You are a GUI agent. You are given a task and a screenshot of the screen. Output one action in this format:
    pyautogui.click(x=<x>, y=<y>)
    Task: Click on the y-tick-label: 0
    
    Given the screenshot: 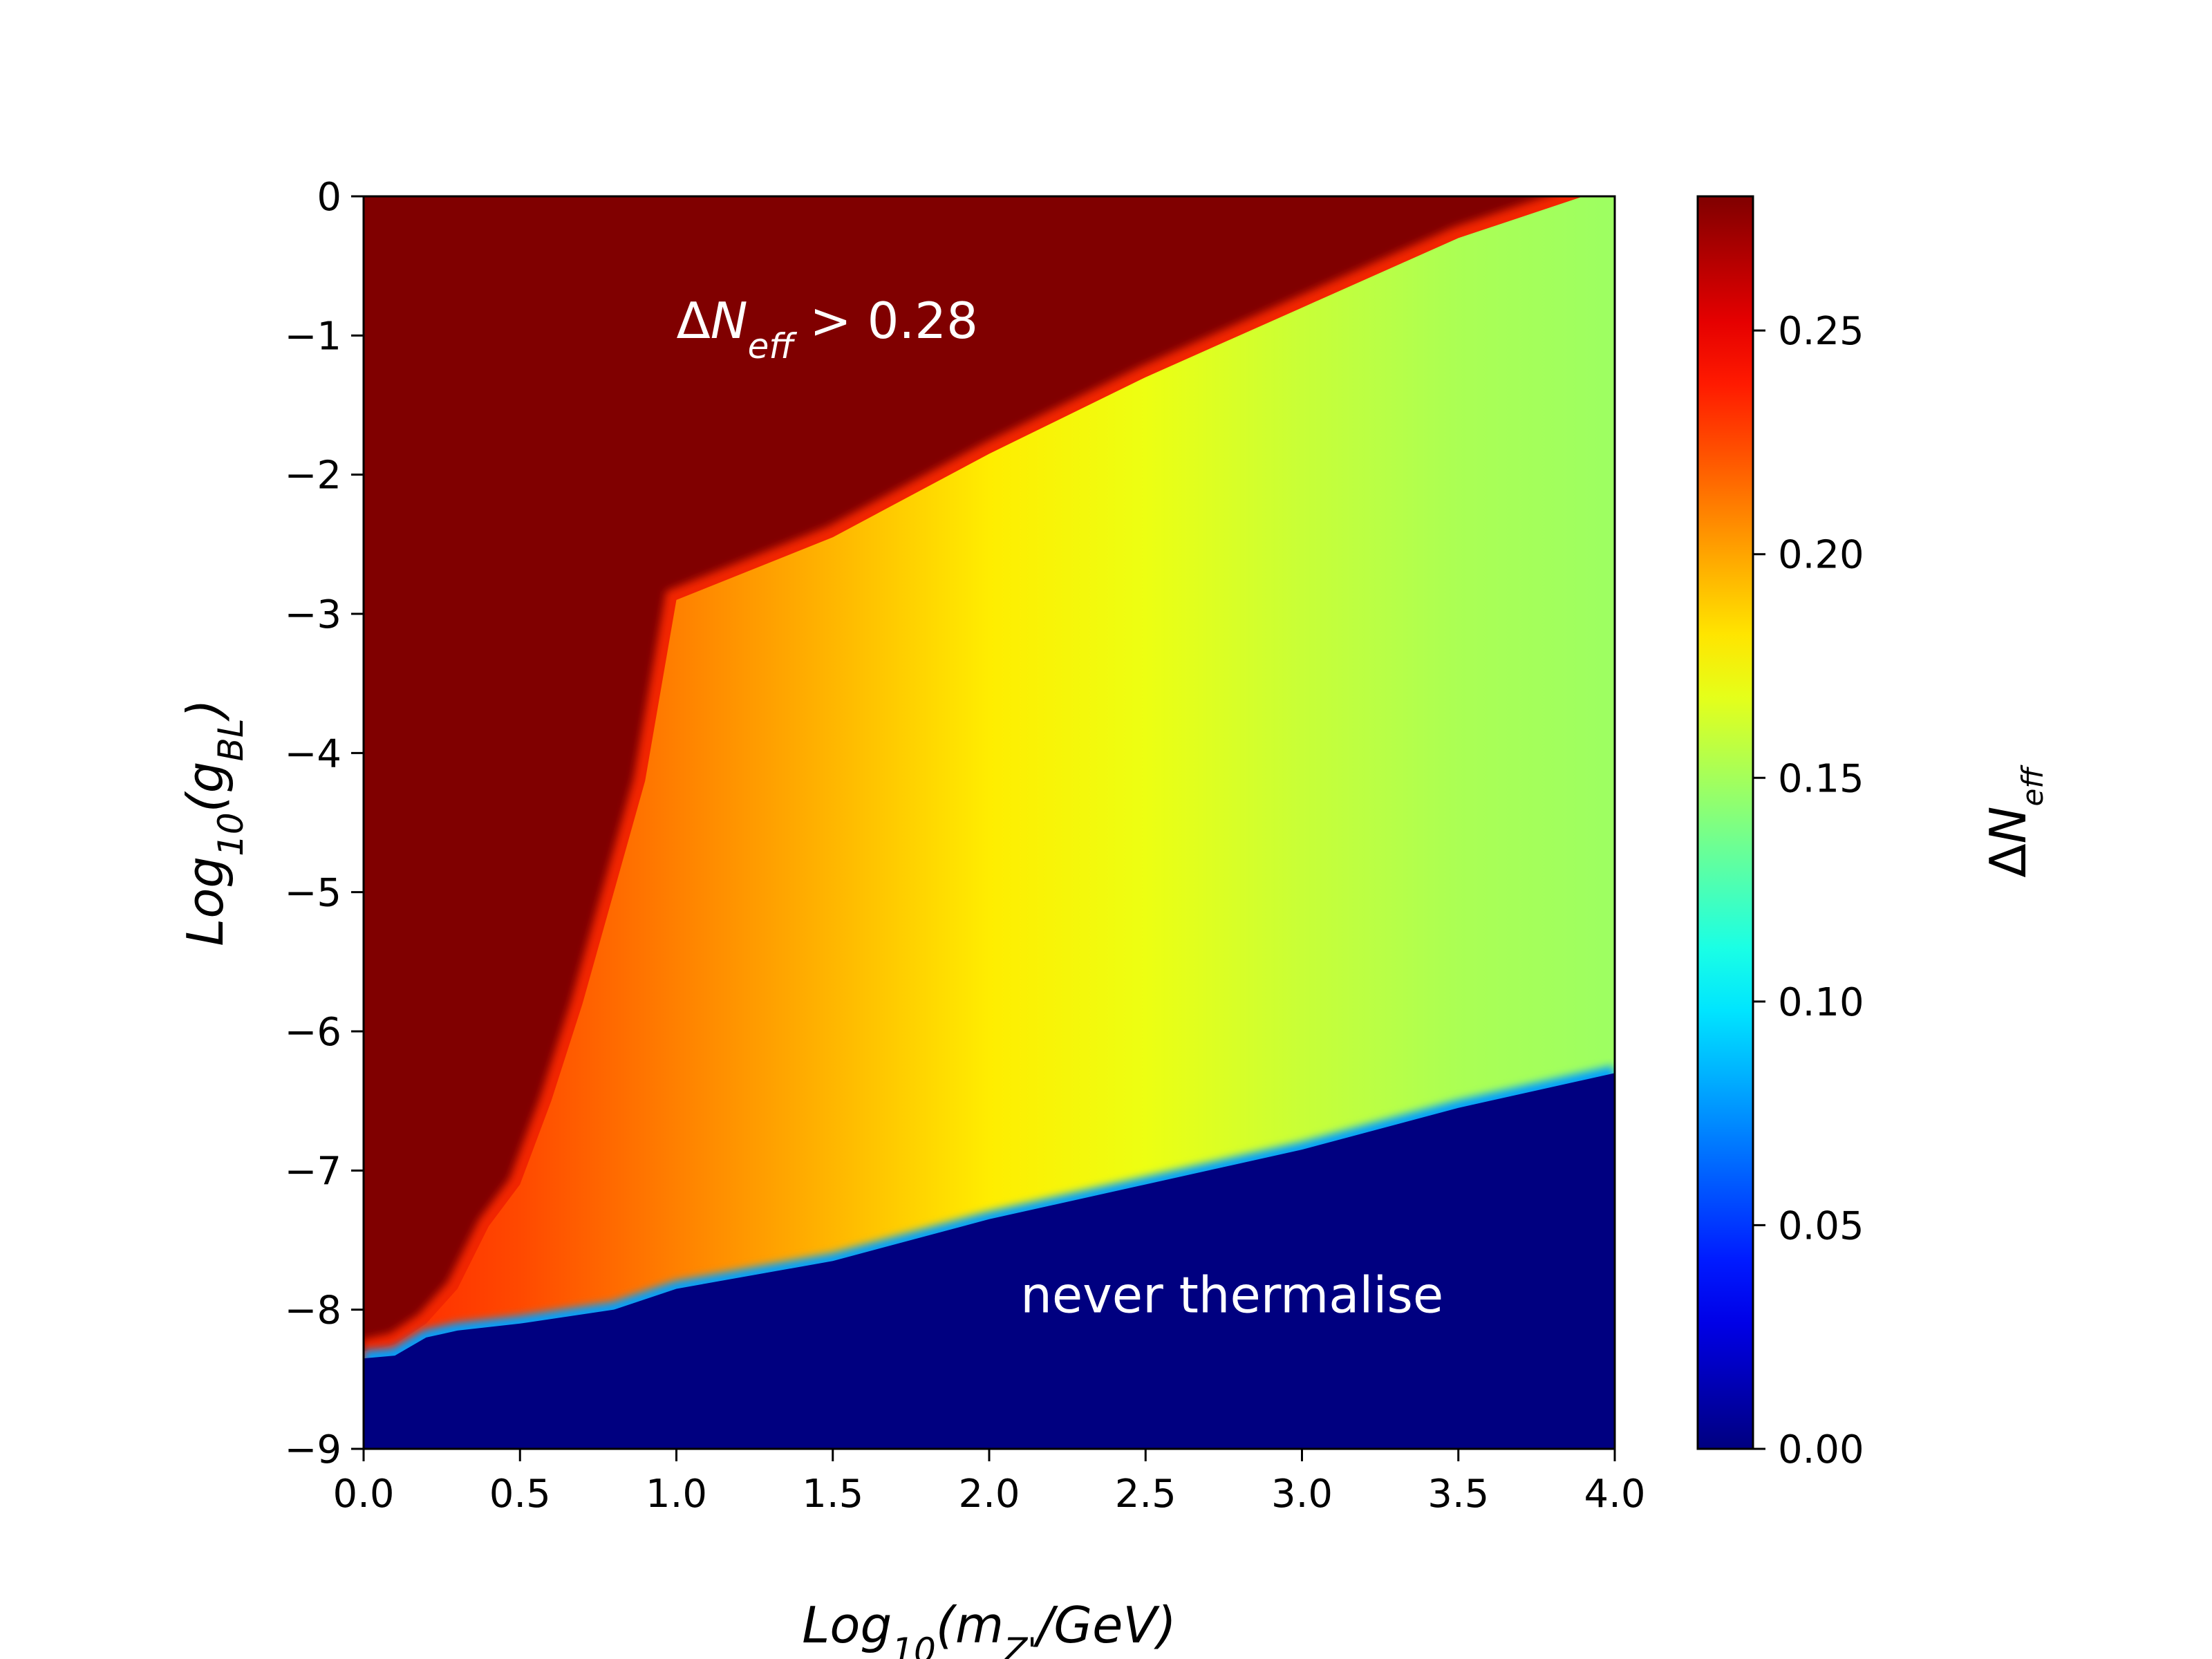 What is the action you would take?
    pyautogui.click(x=329, y=198)
    